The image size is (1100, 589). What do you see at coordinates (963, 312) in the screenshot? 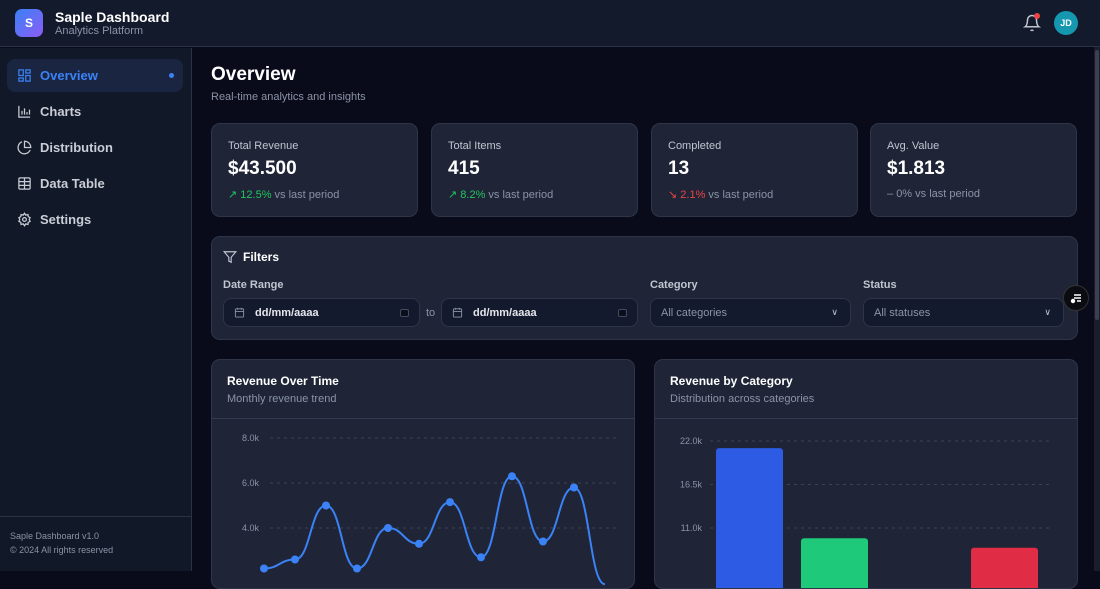
I see `status-select: All statuses ∨` at bounding box center [963, 312].